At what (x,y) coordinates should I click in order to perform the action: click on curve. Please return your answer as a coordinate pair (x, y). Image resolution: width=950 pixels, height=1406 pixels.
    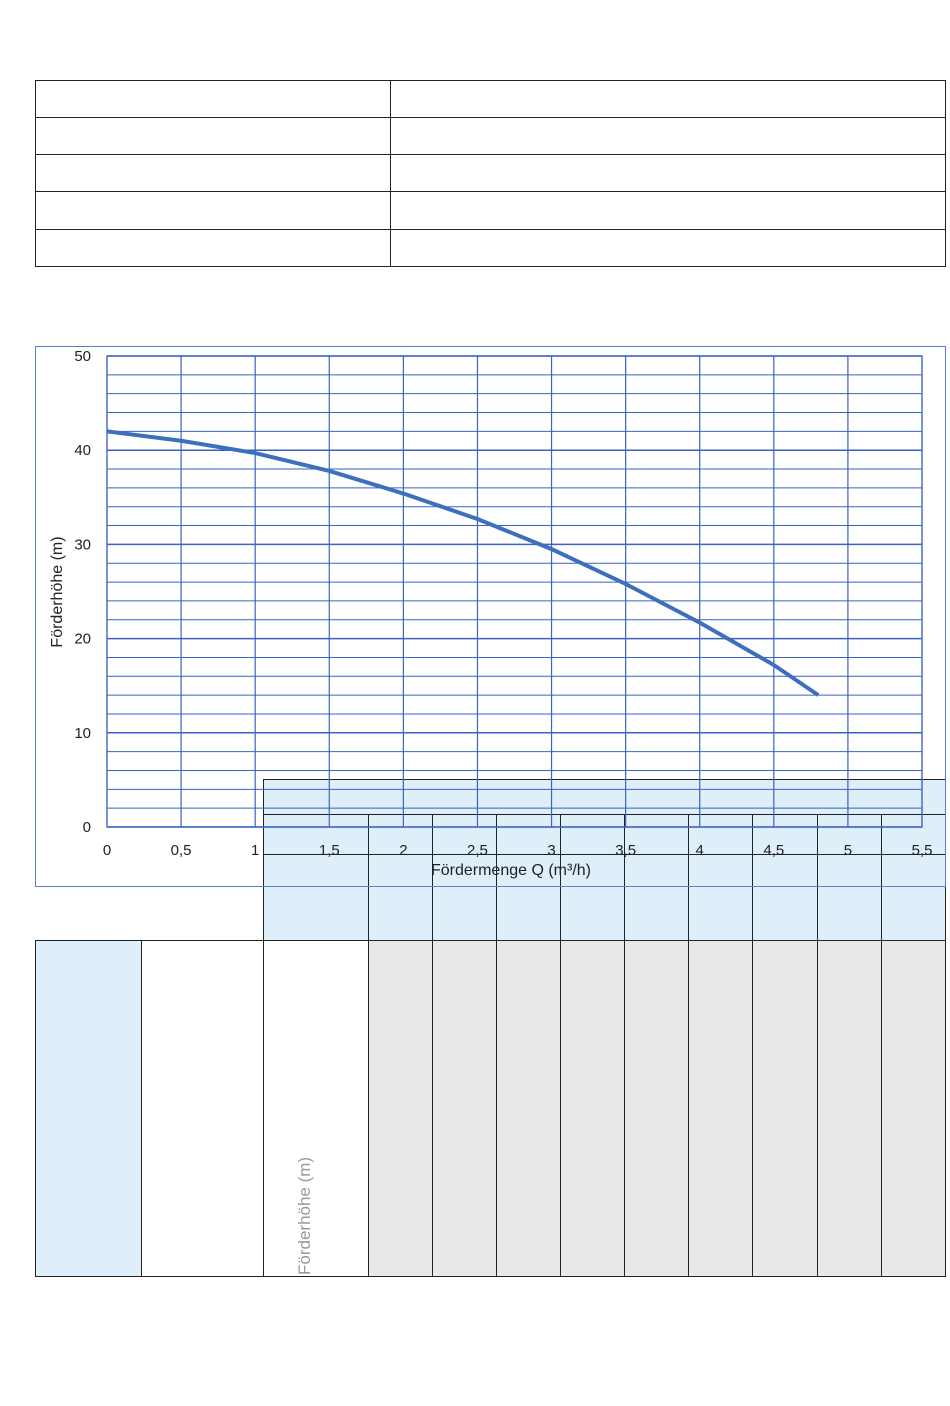
    Looking at the image, I should click on (463, 563).